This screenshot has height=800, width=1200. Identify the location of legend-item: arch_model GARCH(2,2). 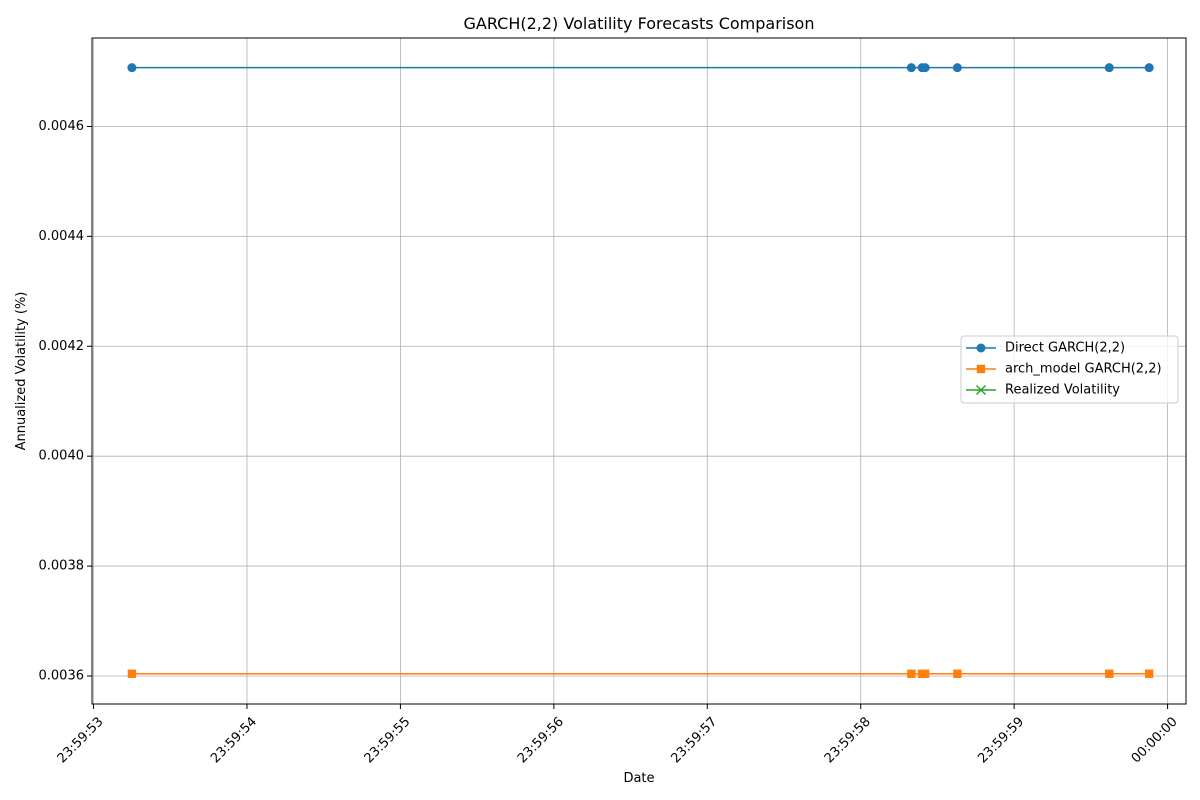
(1064, 369).